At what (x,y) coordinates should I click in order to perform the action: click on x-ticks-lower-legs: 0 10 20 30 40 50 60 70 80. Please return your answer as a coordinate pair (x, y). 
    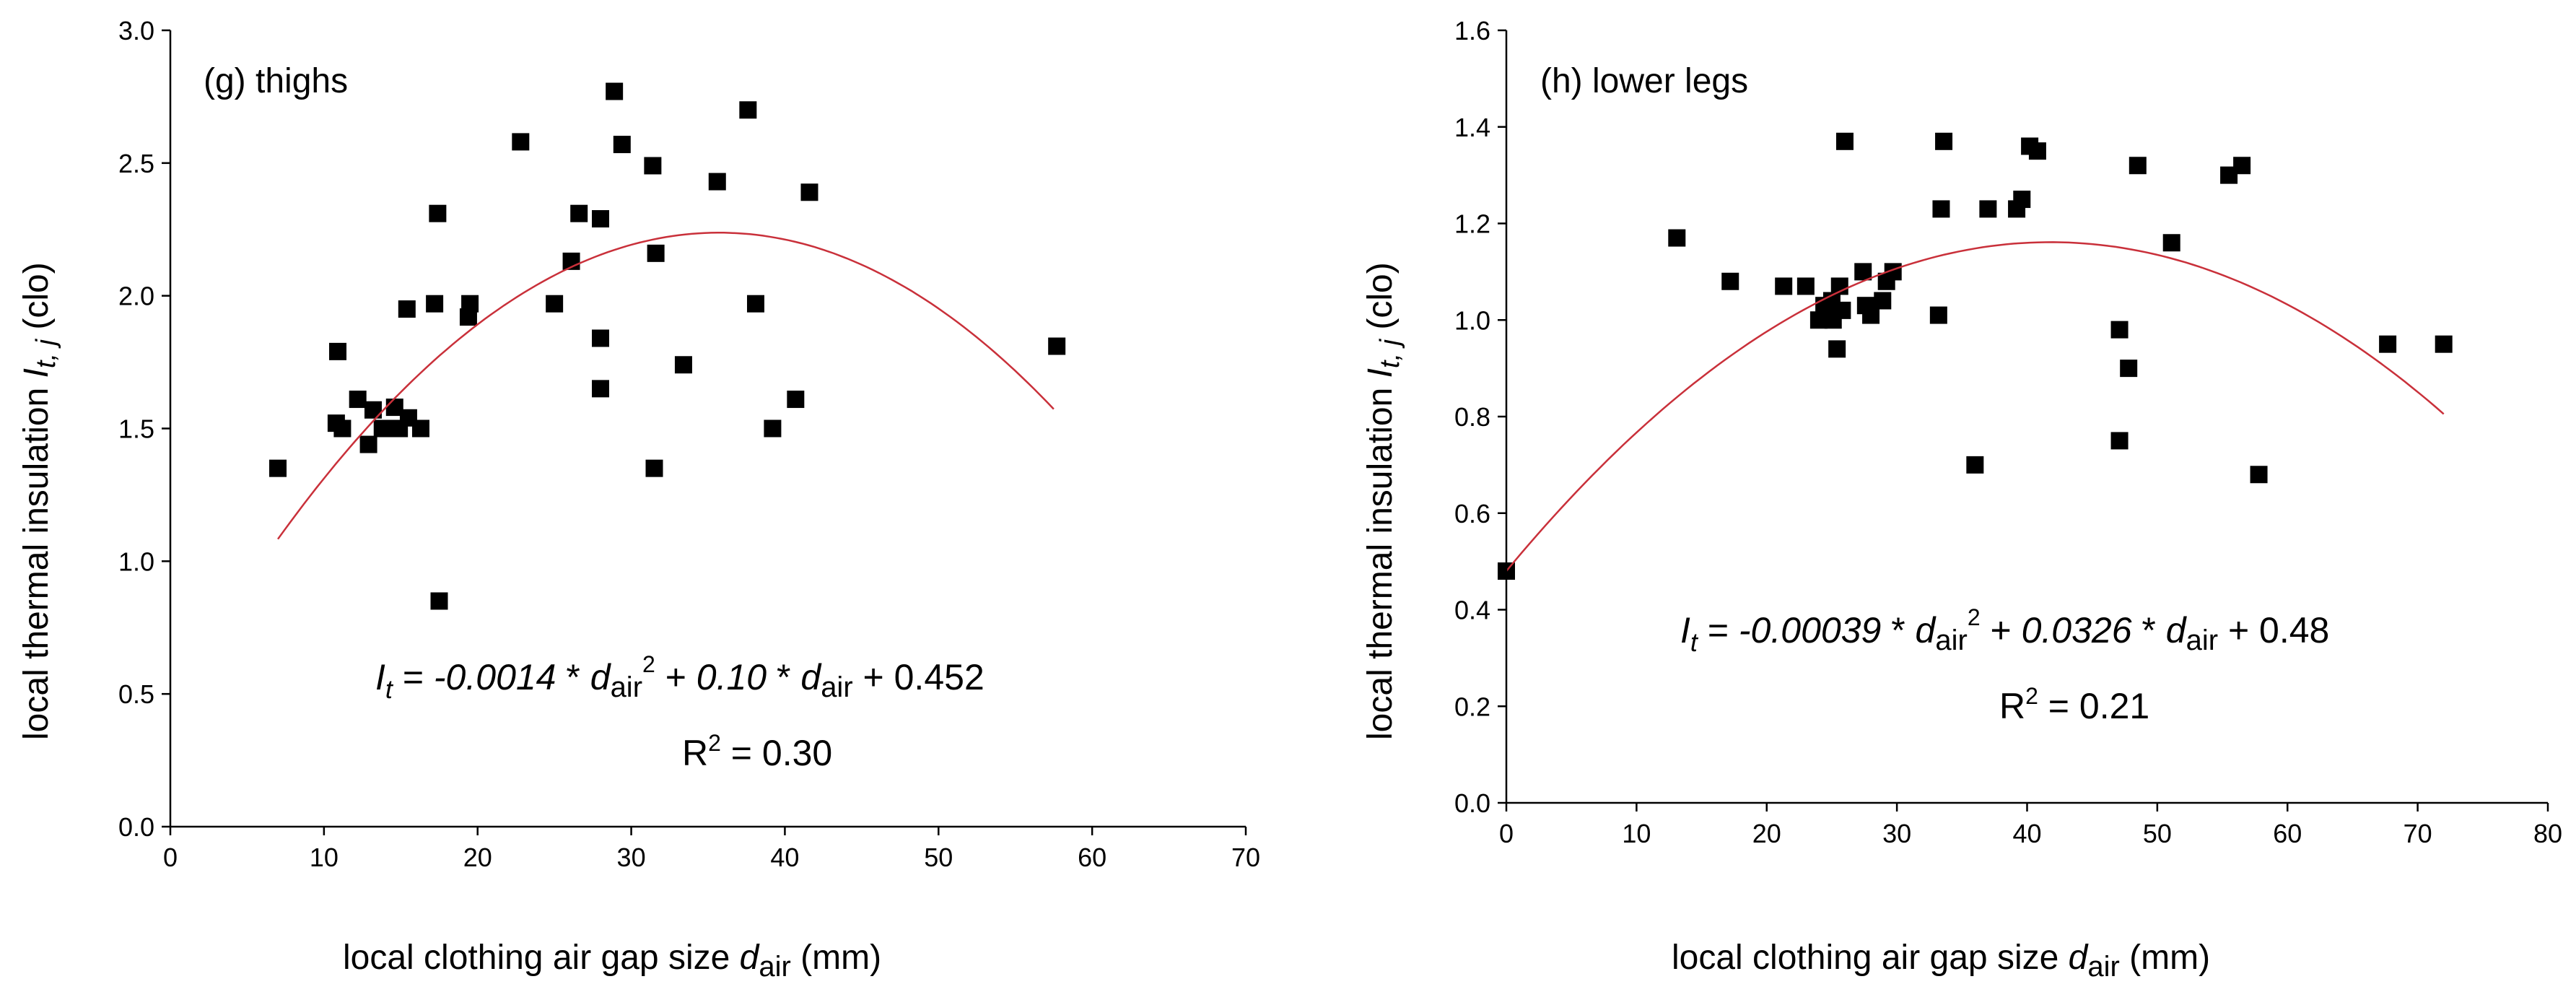
    Looking at the image, I should click on (2030, 825).